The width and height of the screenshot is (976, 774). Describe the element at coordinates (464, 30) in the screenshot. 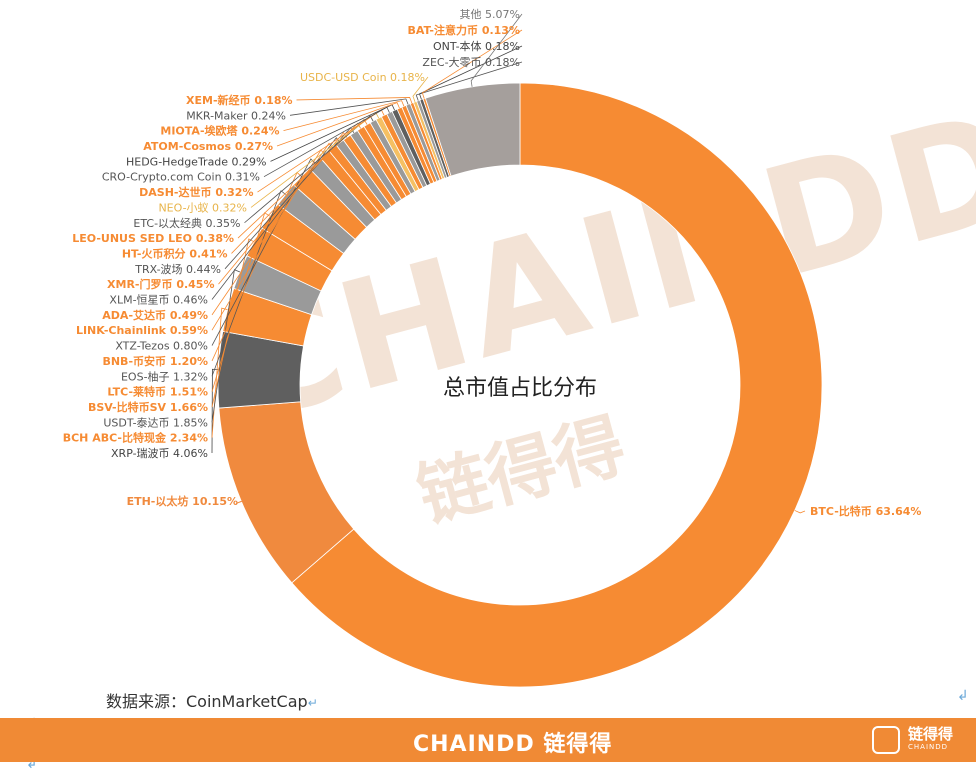

I see `slice-label-29: BAT-注意力币 0.13%` at that location.